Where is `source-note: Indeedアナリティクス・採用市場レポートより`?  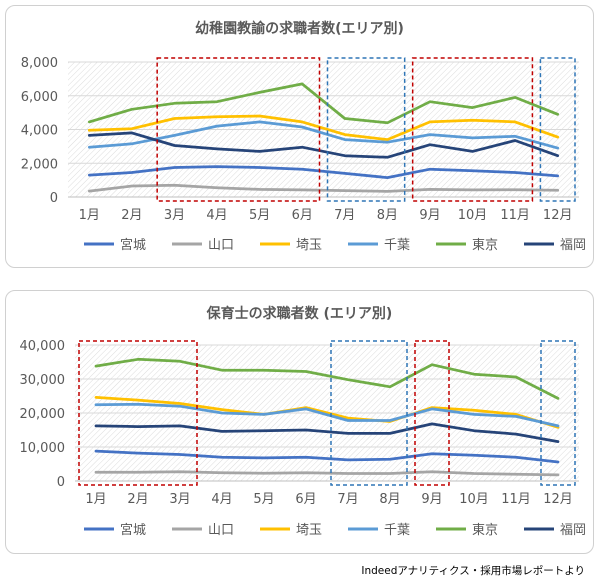 source-note: Indeedアナリティクス・採用市場レポートより is located at coordinates (473, 571).